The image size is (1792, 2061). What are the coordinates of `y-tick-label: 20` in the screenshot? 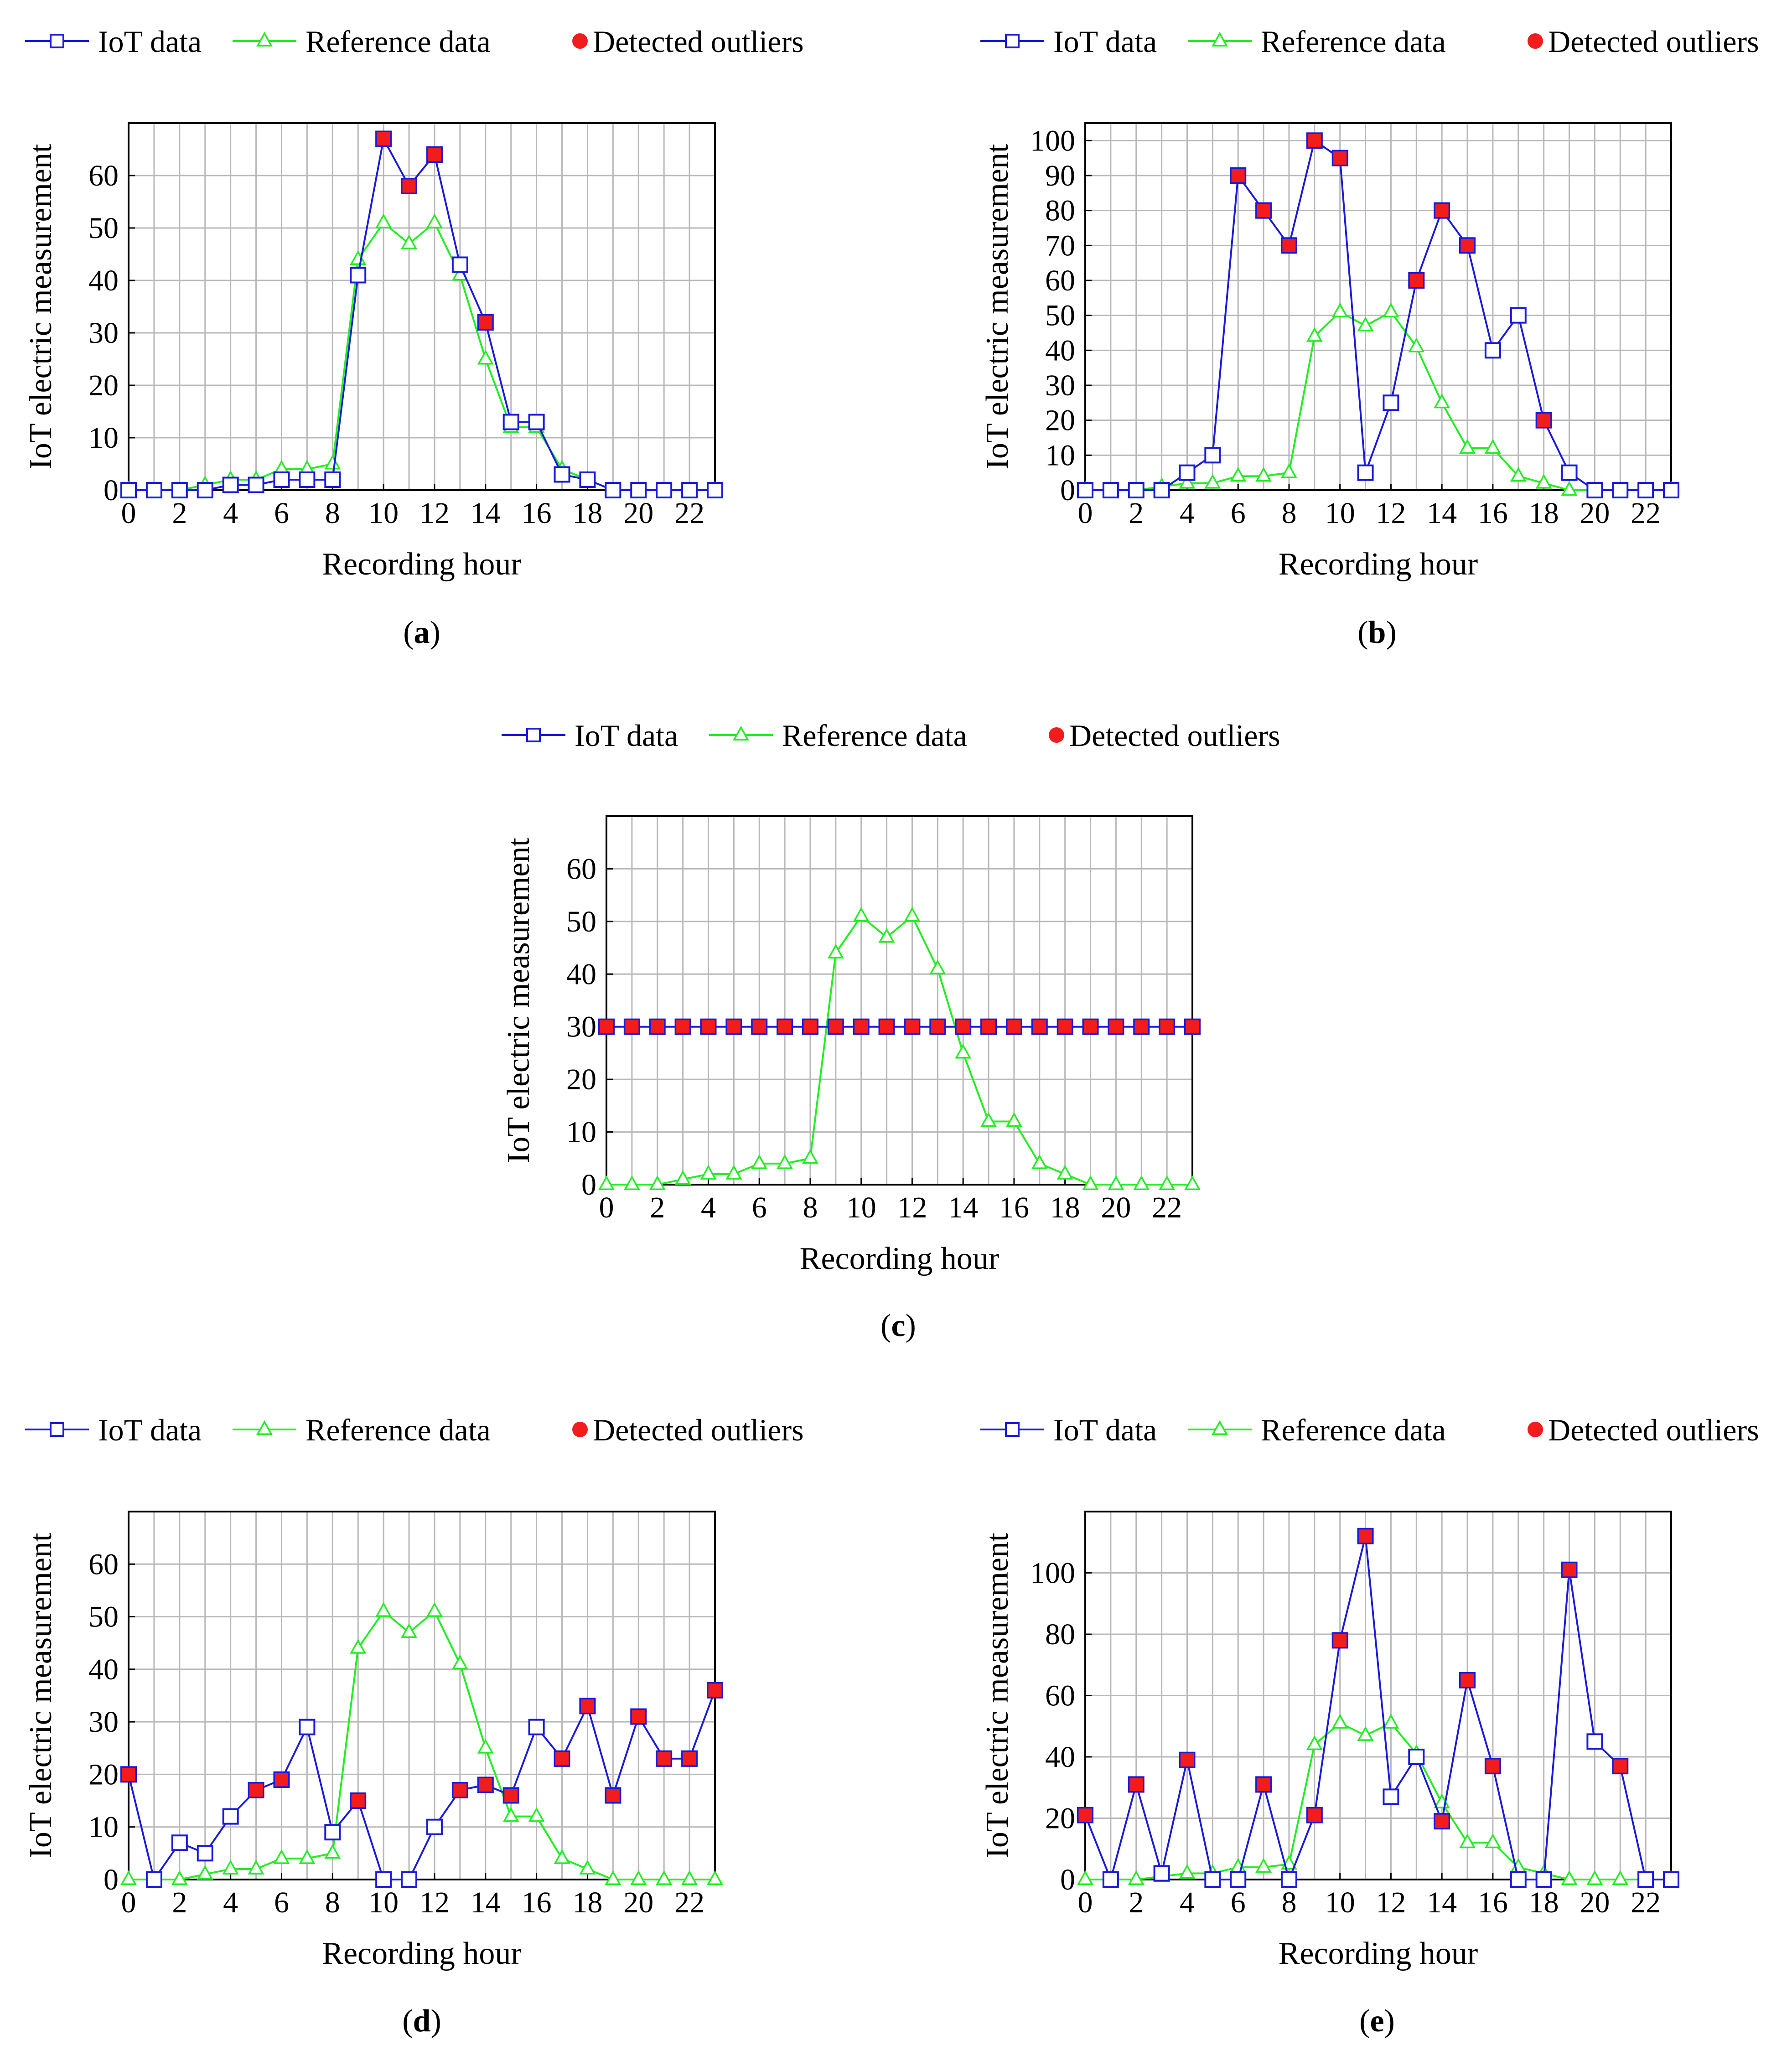 It's located at (1060, 420).